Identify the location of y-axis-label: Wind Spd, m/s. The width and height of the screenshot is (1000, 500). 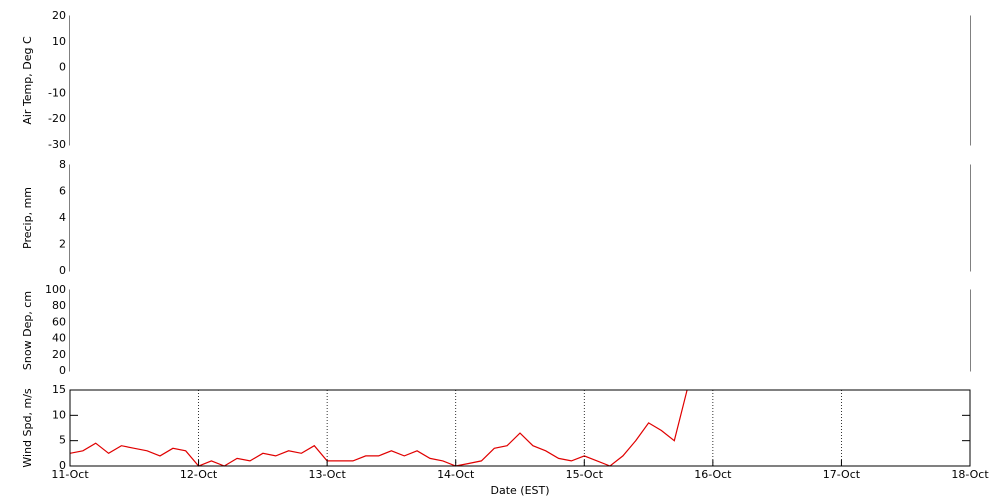
(27, 428).